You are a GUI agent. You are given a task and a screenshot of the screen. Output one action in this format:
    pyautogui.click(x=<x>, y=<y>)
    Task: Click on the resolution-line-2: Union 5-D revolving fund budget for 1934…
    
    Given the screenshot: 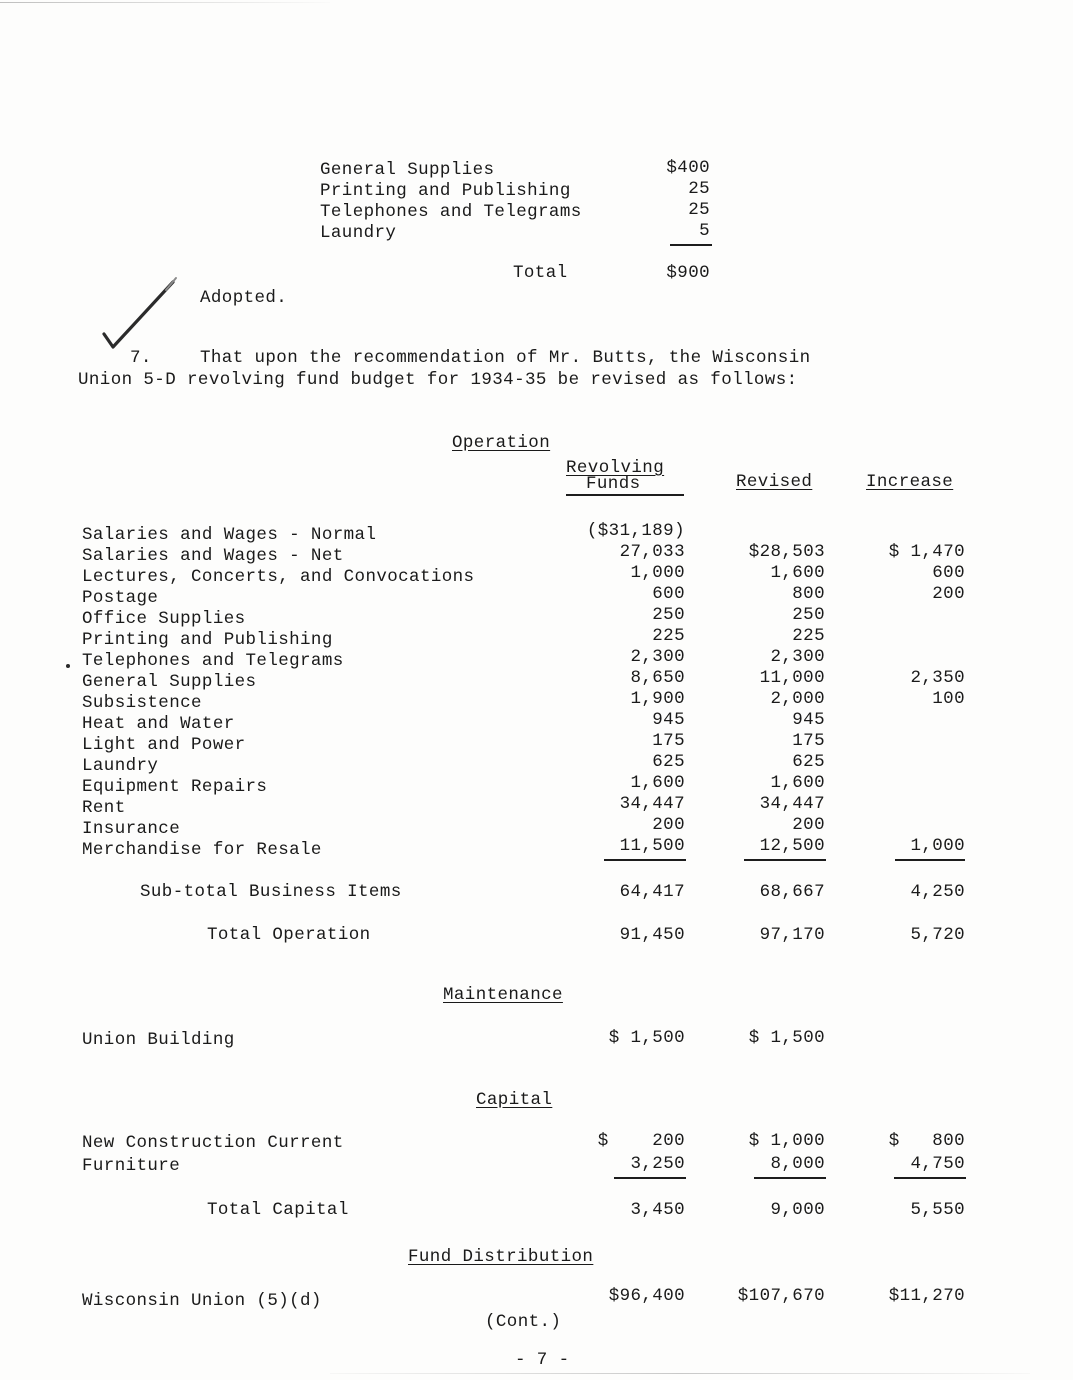 What is the action you would take?
    pyautogui.click(x=438, y=380)
    